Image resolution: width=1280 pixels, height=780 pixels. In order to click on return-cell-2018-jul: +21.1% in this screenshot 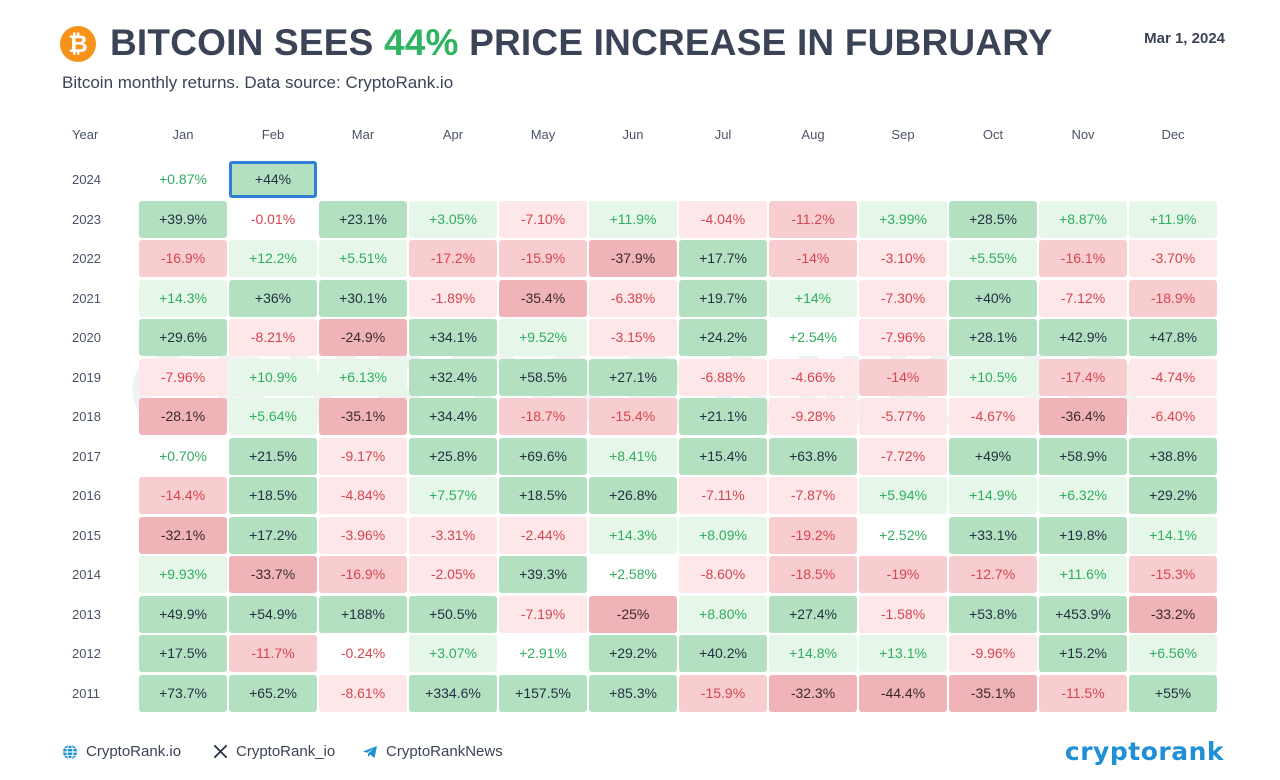, I will do `click(723, 416)`.